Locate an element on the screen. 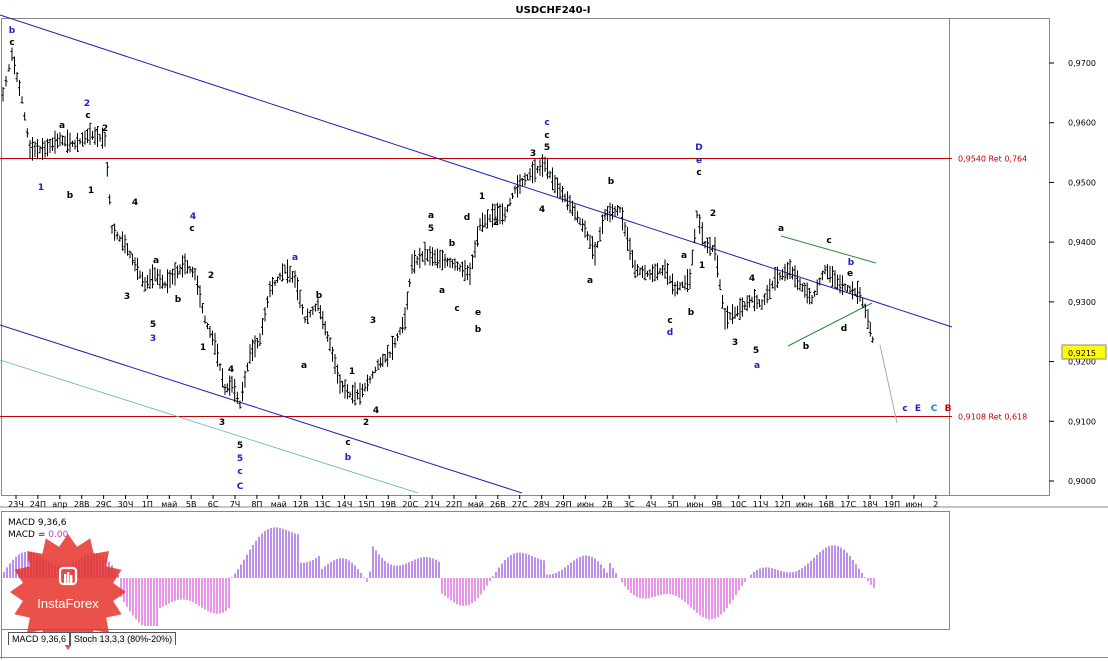 This screenshot has height=661, width=1108. time-tick-label: 4Ч is located at coordinates (651, 504).